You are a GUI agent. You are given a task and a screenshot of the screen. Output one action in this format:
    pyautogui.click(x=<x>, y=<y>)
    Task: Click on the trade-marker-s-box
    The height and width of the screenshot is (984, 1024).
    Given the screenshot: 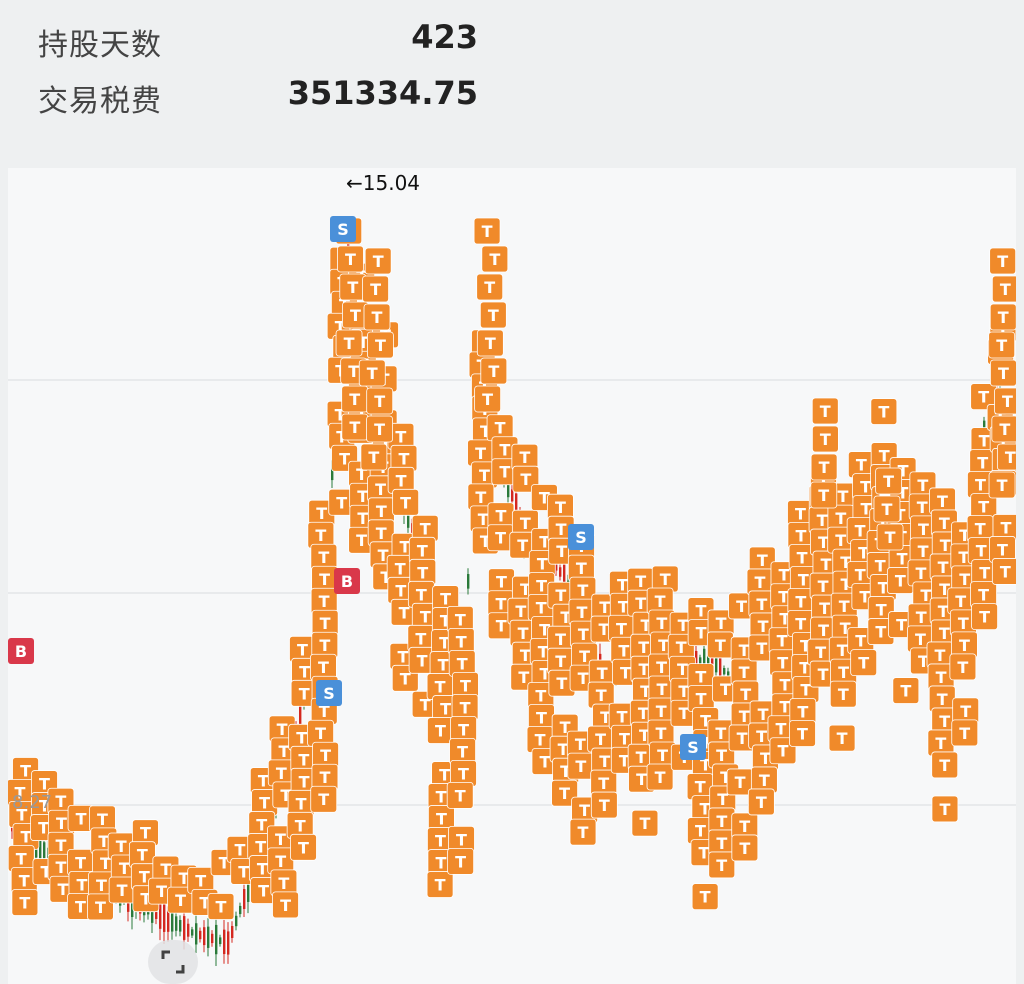 What is the action you would take?
    pyautogui.click(x=581, y=537)
    